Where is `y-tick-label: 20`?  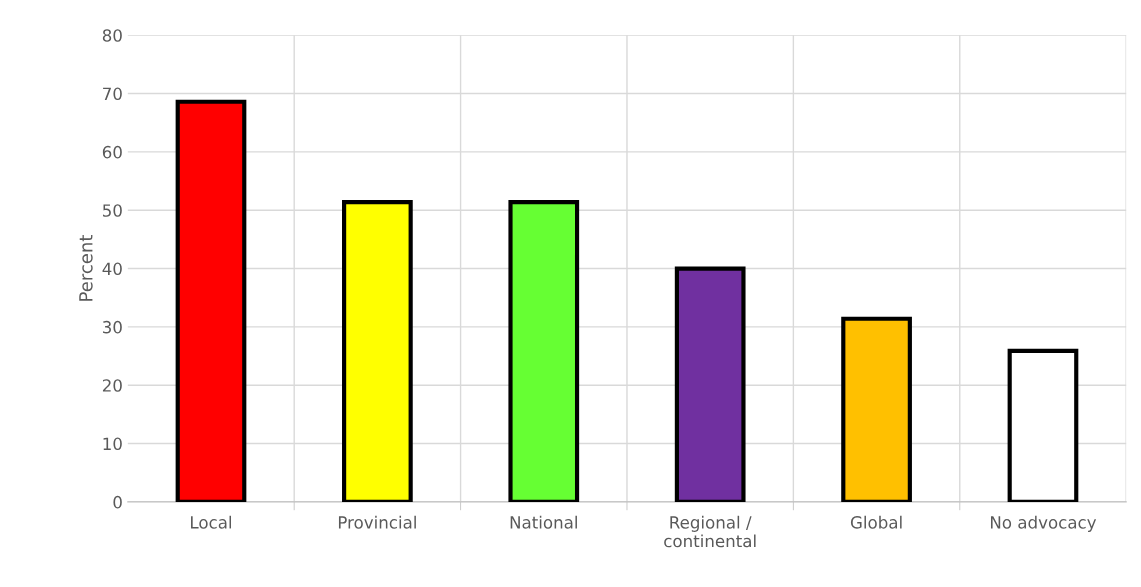 y-tick-label: 20 is located at coordinates (112, 385).